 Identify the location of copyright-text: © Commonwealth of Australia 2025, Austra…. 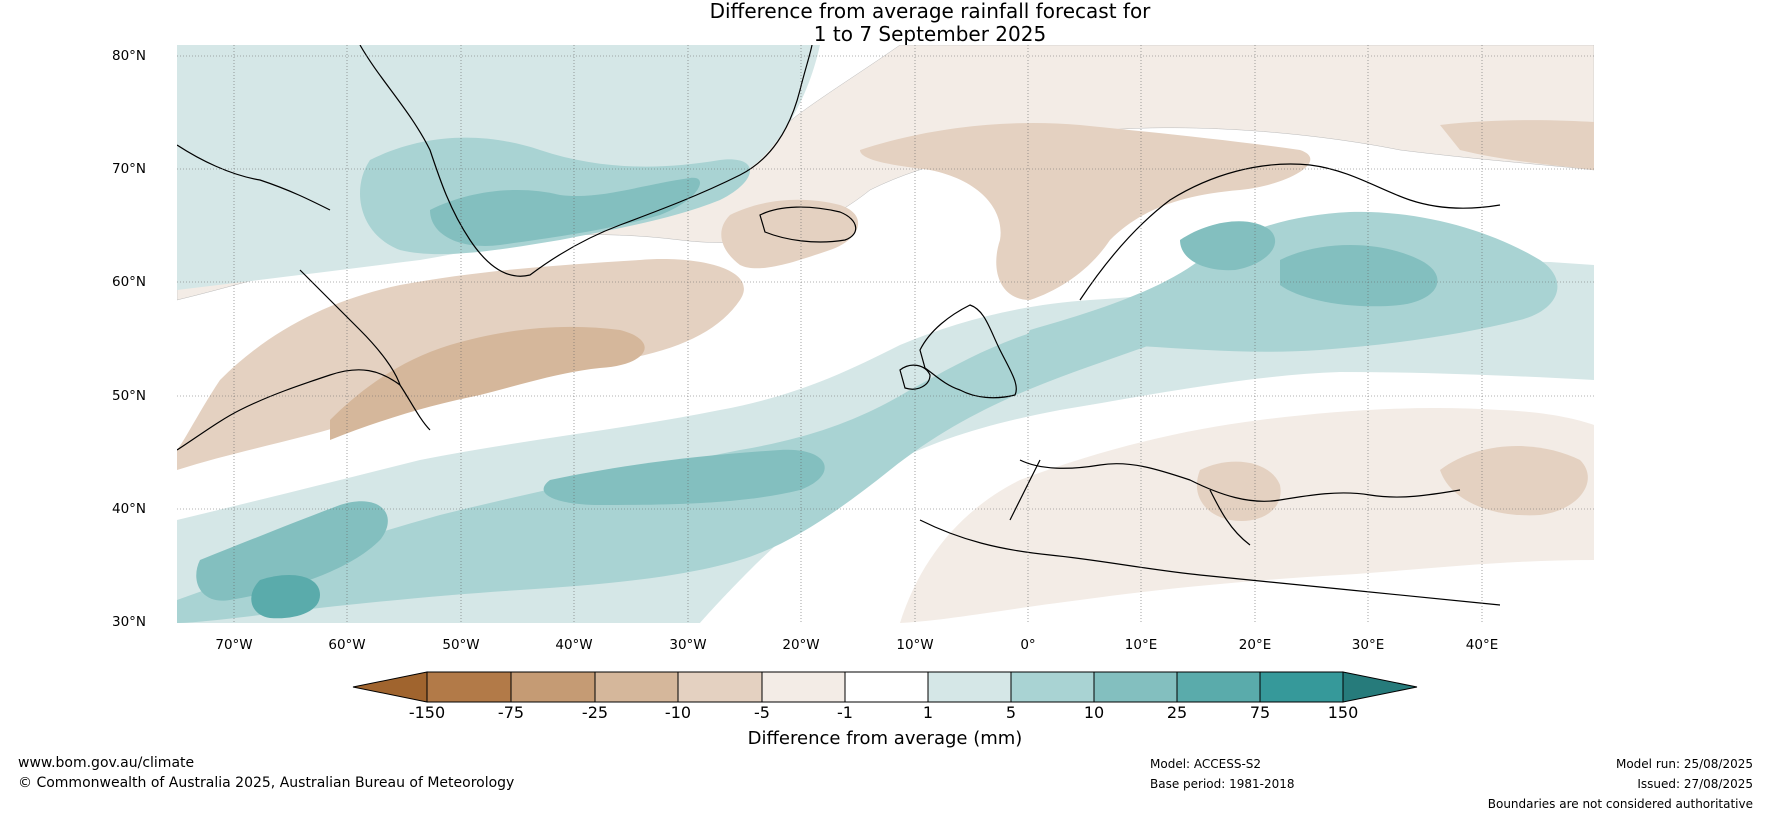
(266, 783).